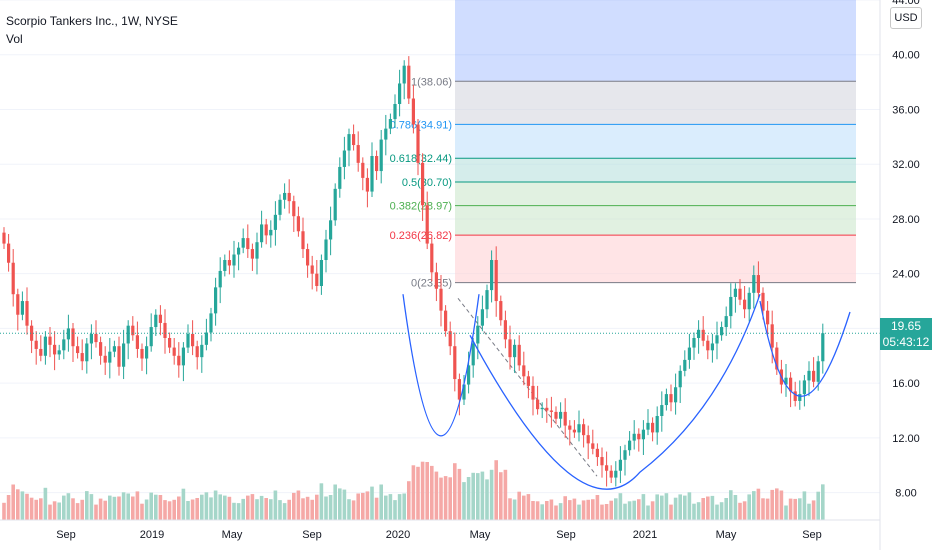 The width and height of the screenshot is (932, 550). I want to click on time-tick-label: May, so click(480, 535).